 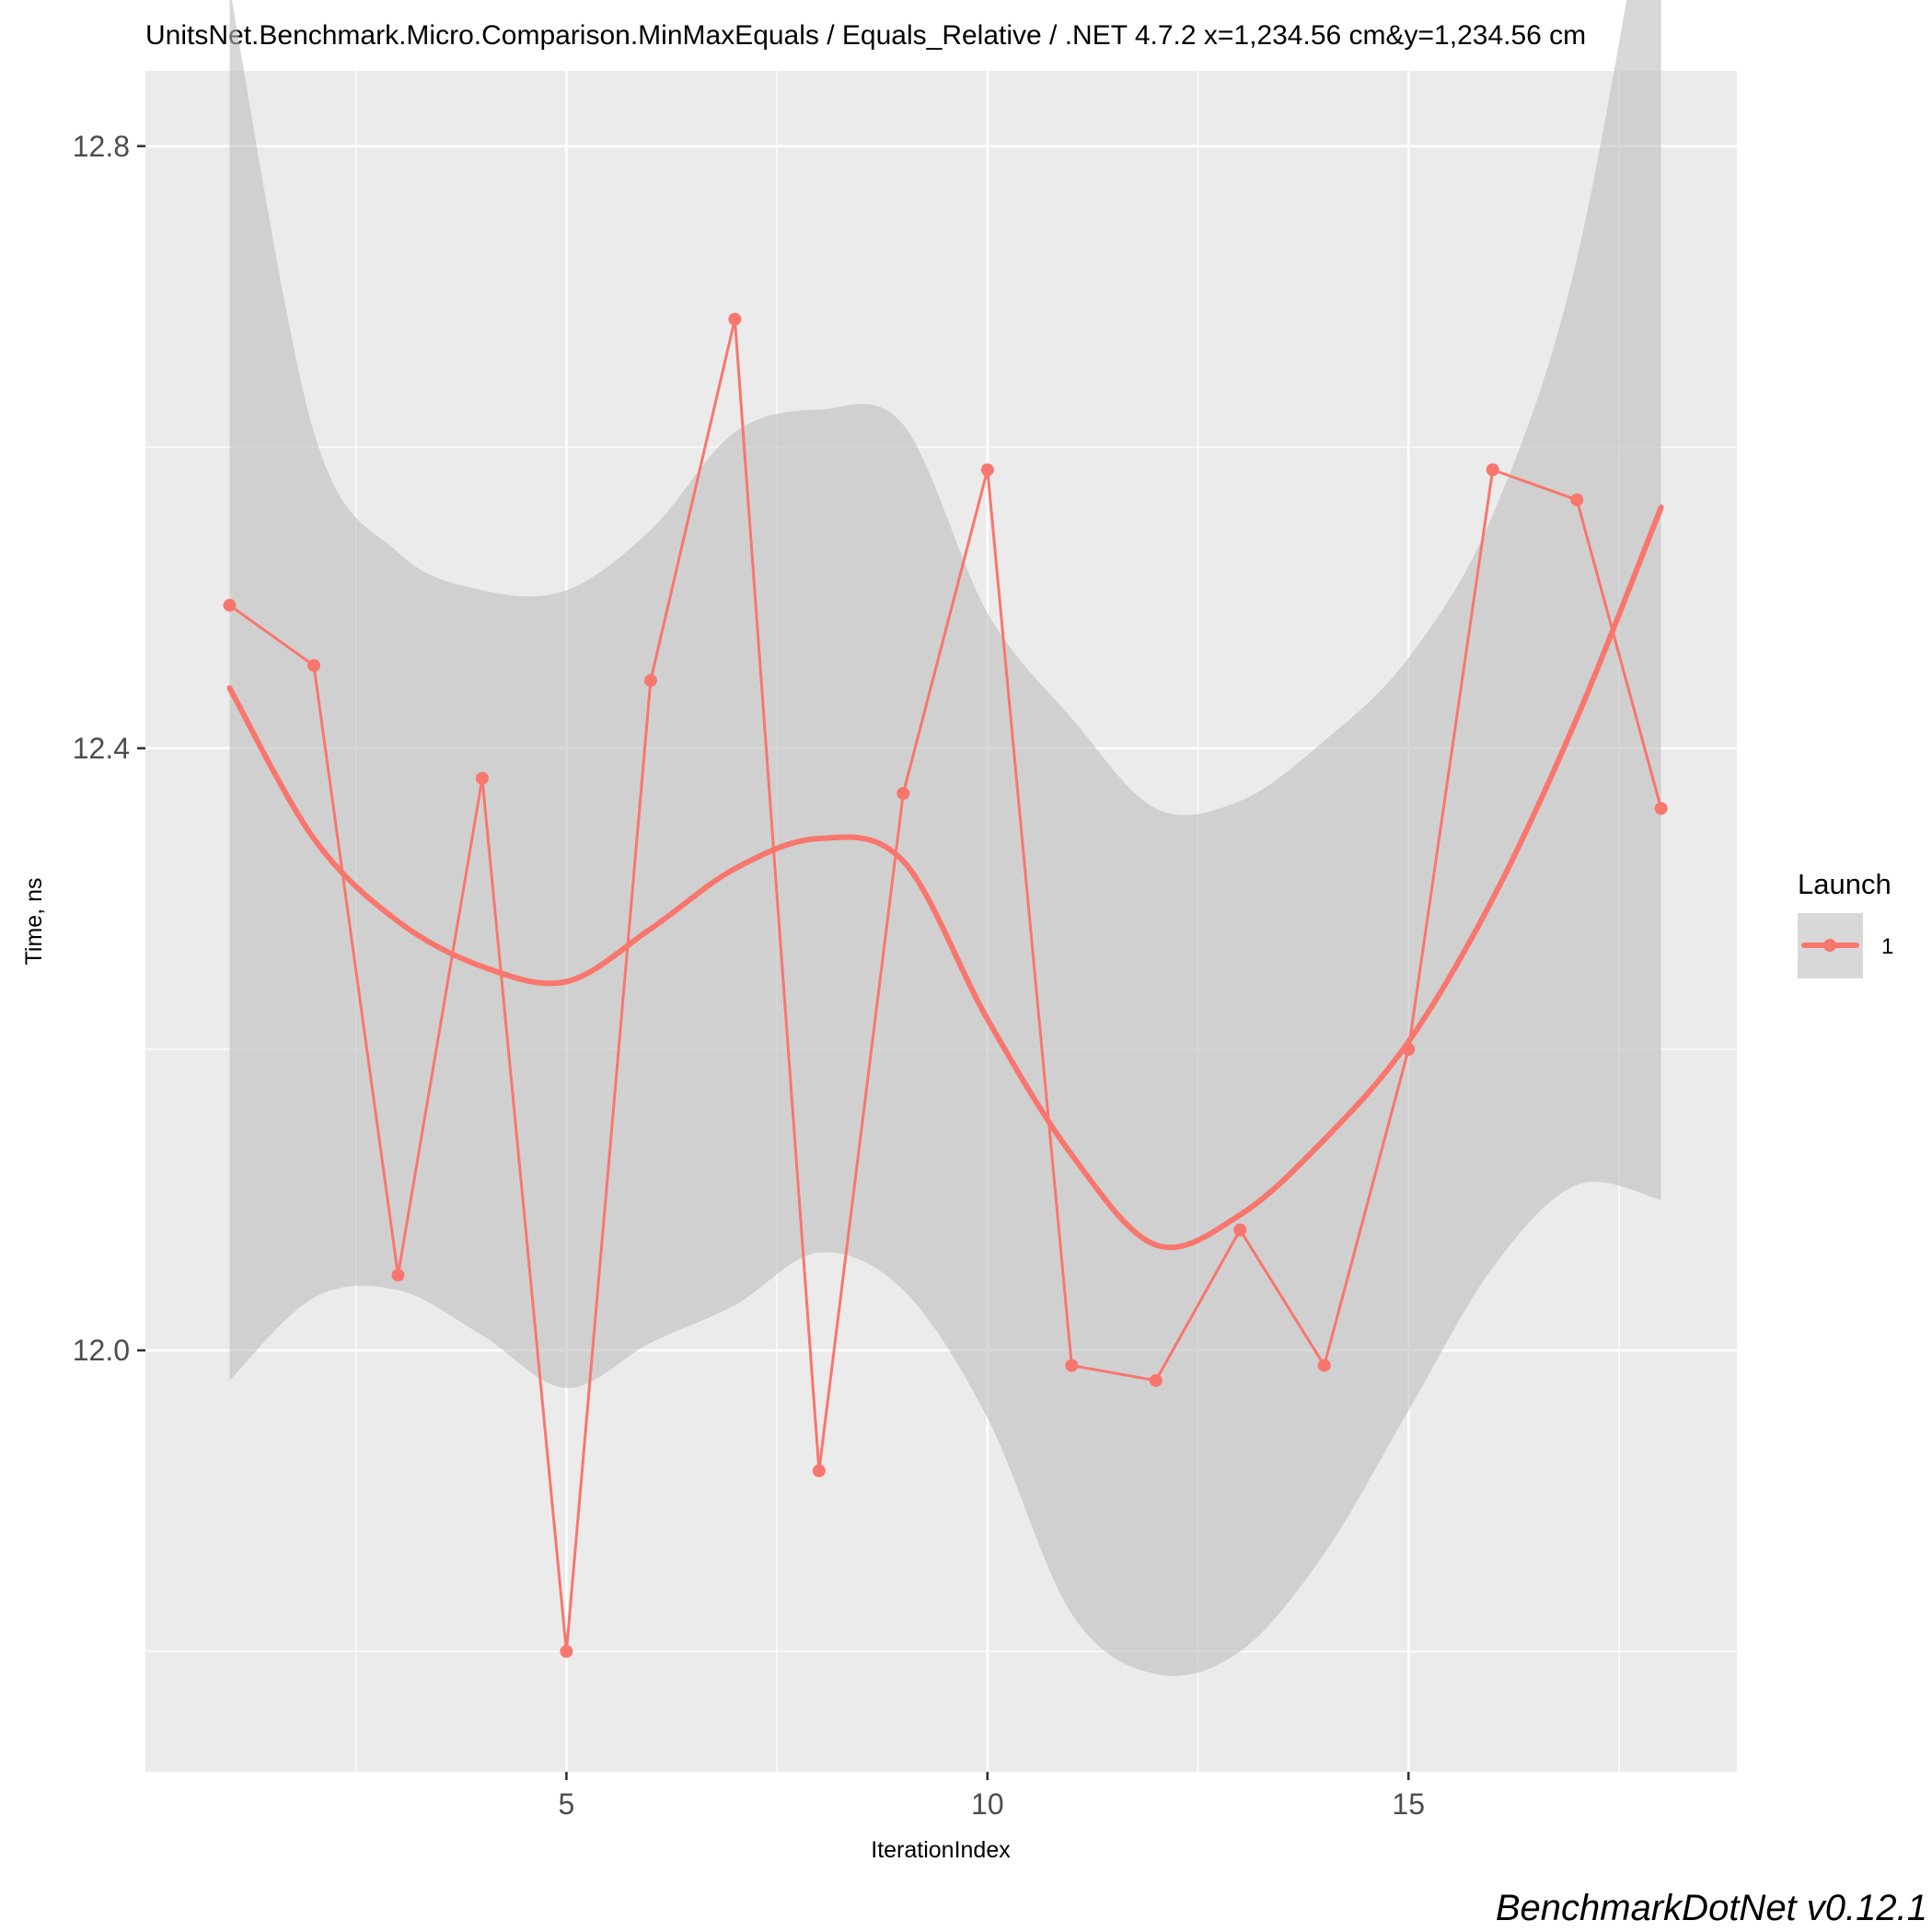 I want to click on y-tick-label: 12.0, so click(x=102, y=1351).